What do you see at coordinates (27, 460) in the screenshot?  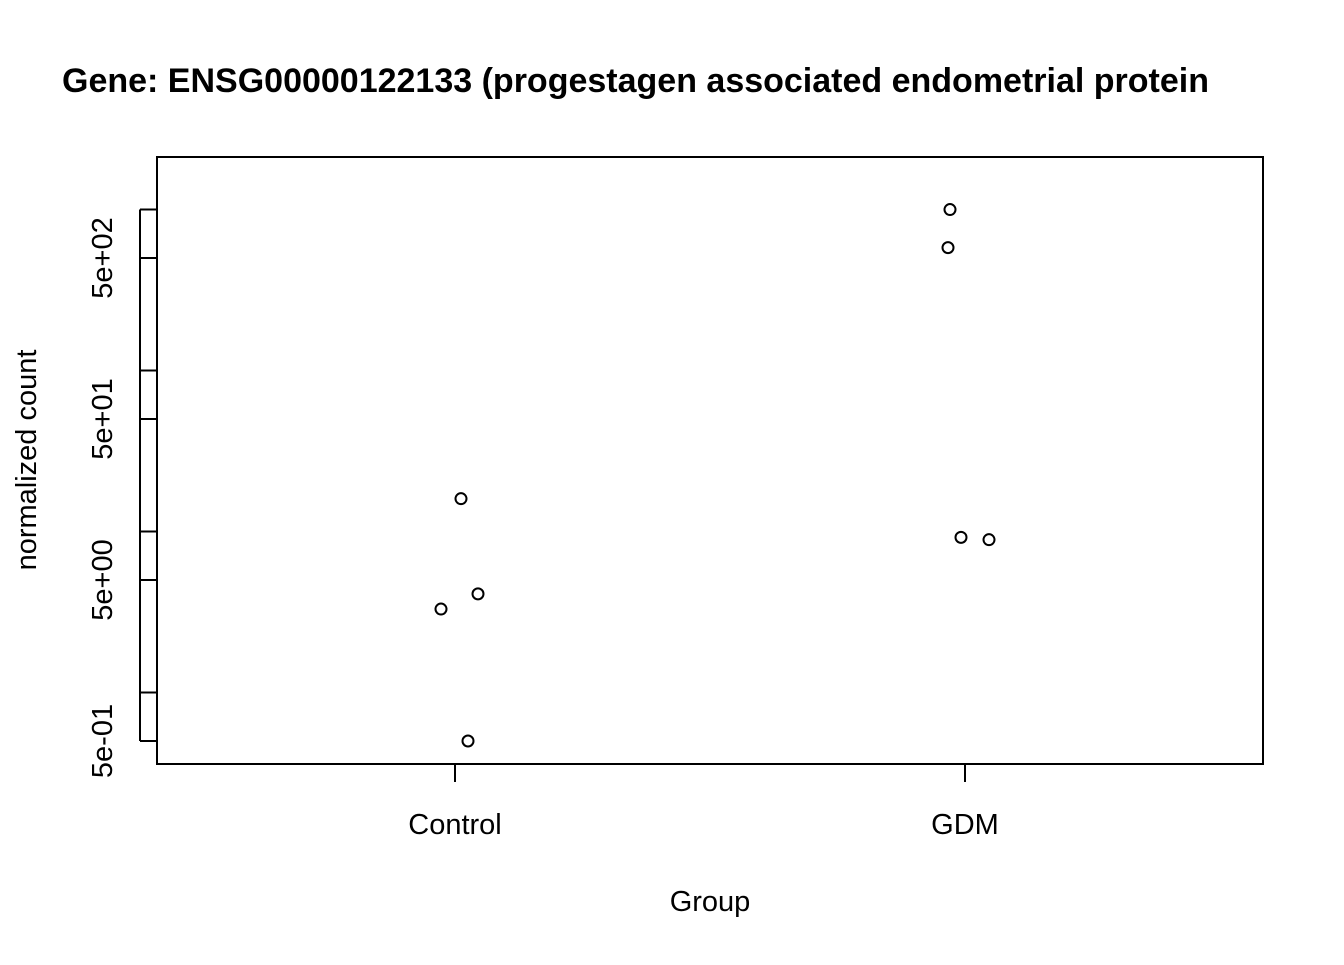 I see `y-axis-title: normalized count` at bounding box center [27, 460].